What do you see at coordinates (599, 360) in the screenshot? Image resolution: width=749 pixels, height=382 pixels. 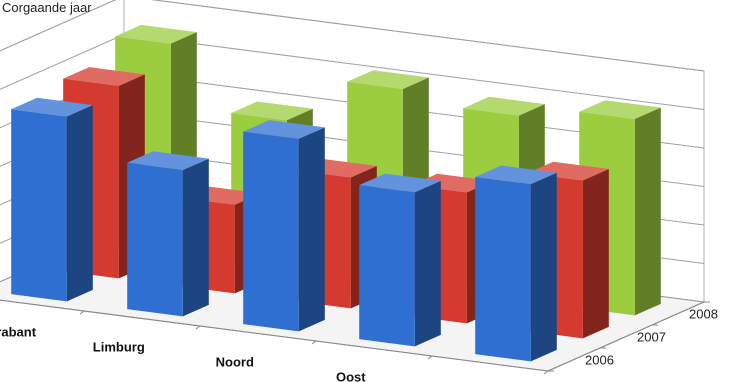 I see `series-label: 2006` at bounding box center [599, 360].